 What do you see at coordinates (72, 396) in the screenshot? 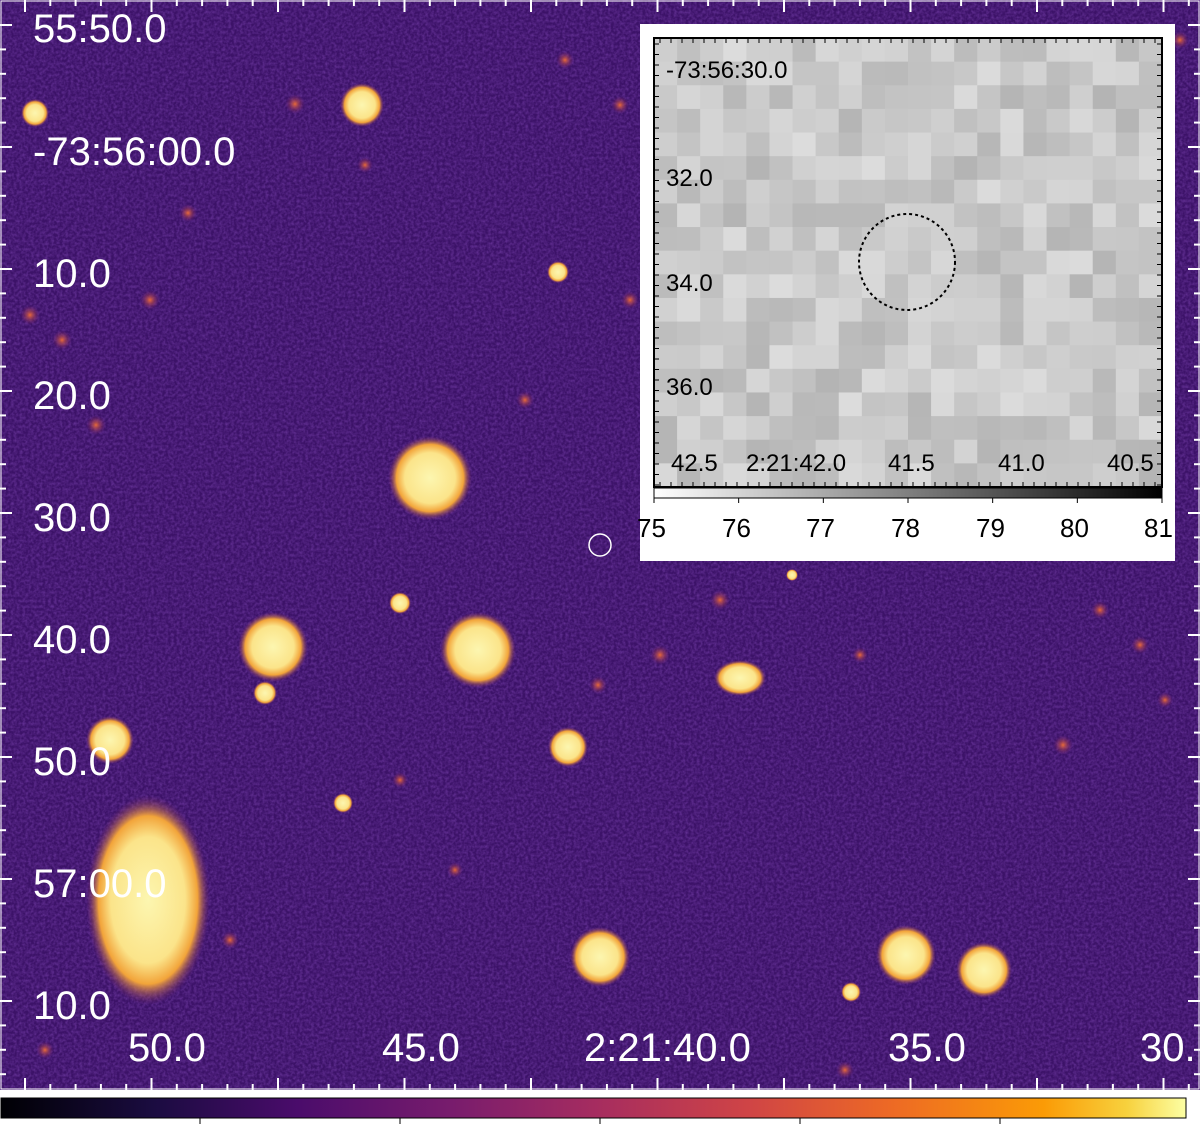
I see `dec-label-3: 20.0` at bounding box center [72, 396].